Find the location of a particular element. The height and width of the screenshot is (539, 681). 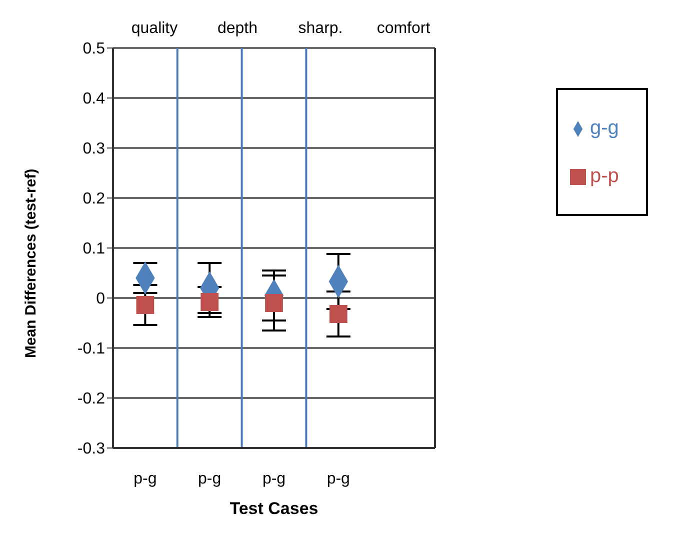

y-tick-label: 0 is located at coordinates (101, 299).